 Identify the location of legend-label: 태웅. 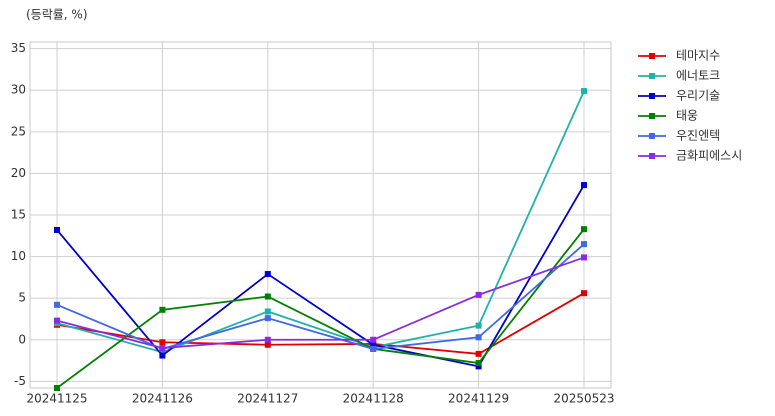
(687, 116).